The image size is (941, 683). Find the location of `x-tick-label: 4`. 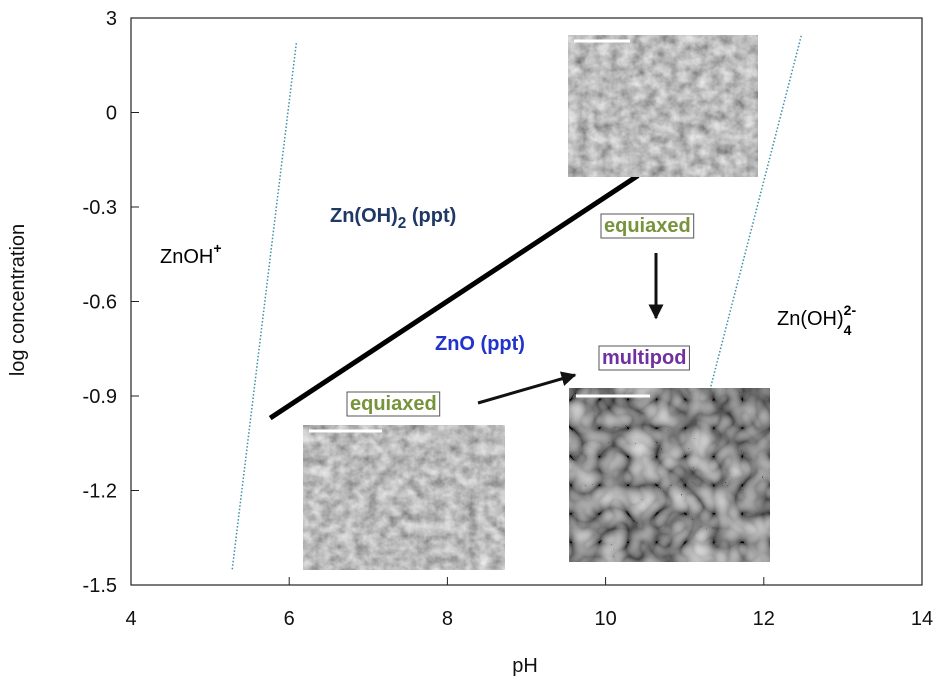

x-tick-label: 4 is located at coordinates (130, 619).